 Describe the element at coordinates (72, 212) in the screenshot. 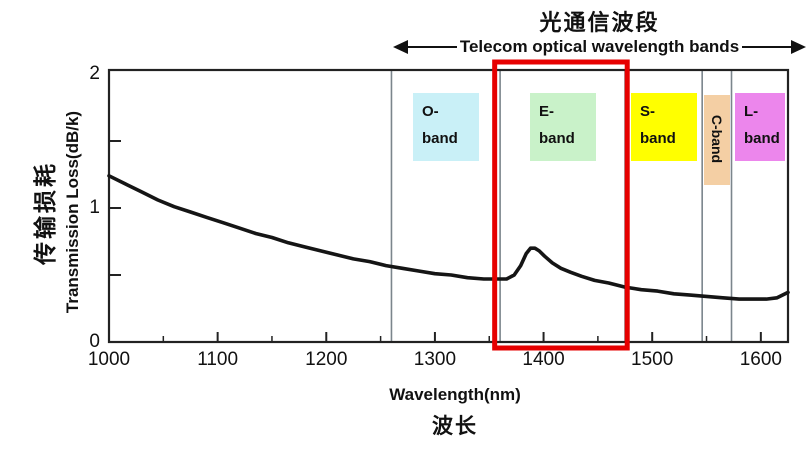

I see `y-axis-title-english: Transmission Loss(dB/k)` at that location.